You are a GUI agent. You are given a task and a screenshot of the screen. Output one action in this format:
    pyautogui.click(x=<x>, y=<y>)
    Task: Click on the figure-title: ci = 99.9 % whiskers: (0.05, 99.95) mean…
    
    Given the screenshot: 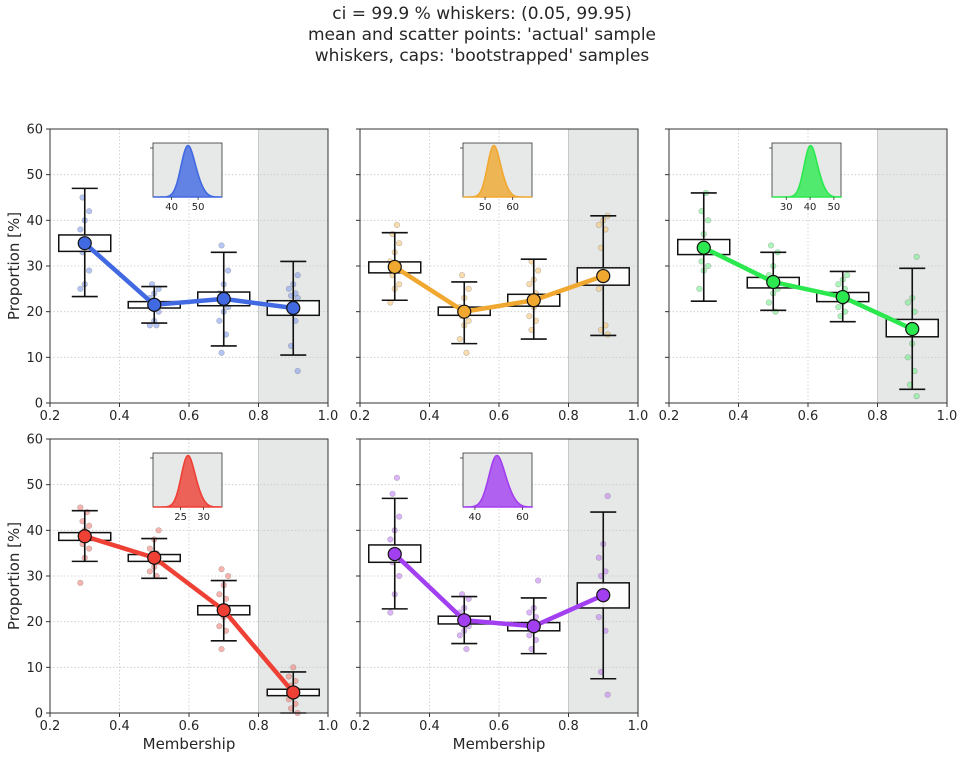 What is the action you would take?
    pyautogui.click(x=482, y=35)
    